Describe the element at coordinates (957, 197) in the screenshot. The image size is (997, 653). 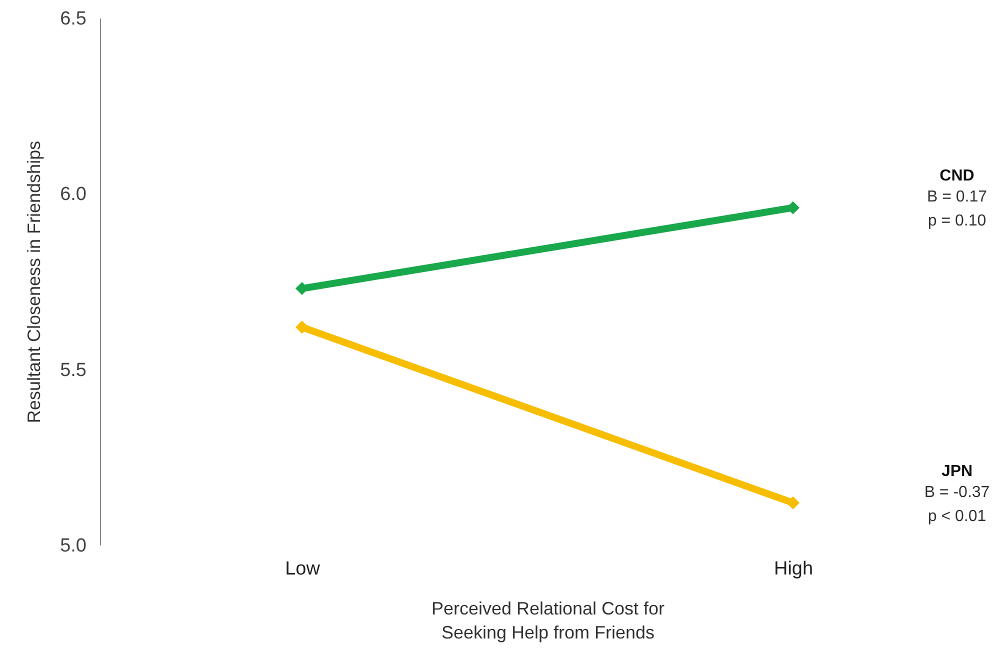
I see `annotation: B = 0.17` at that location.